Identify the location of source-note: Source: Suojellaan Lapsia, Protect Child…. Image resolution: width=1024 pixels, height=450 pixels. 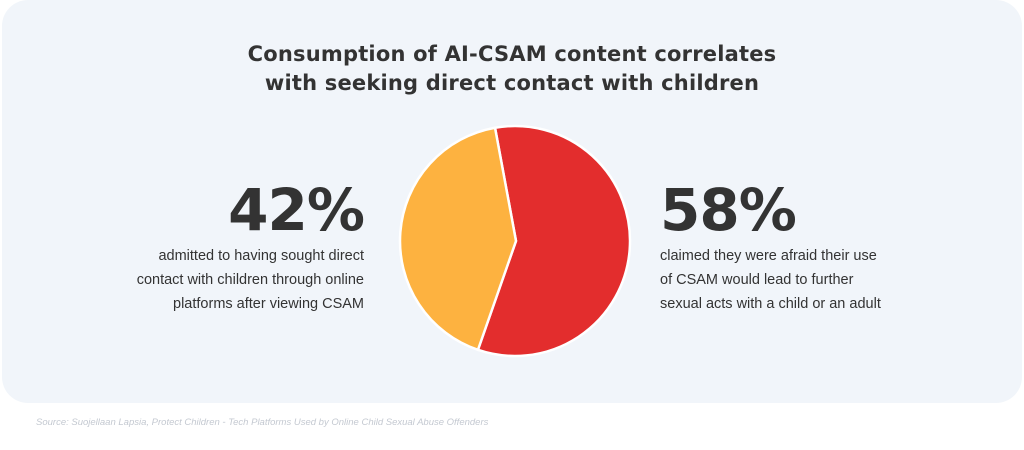
(262, 422).